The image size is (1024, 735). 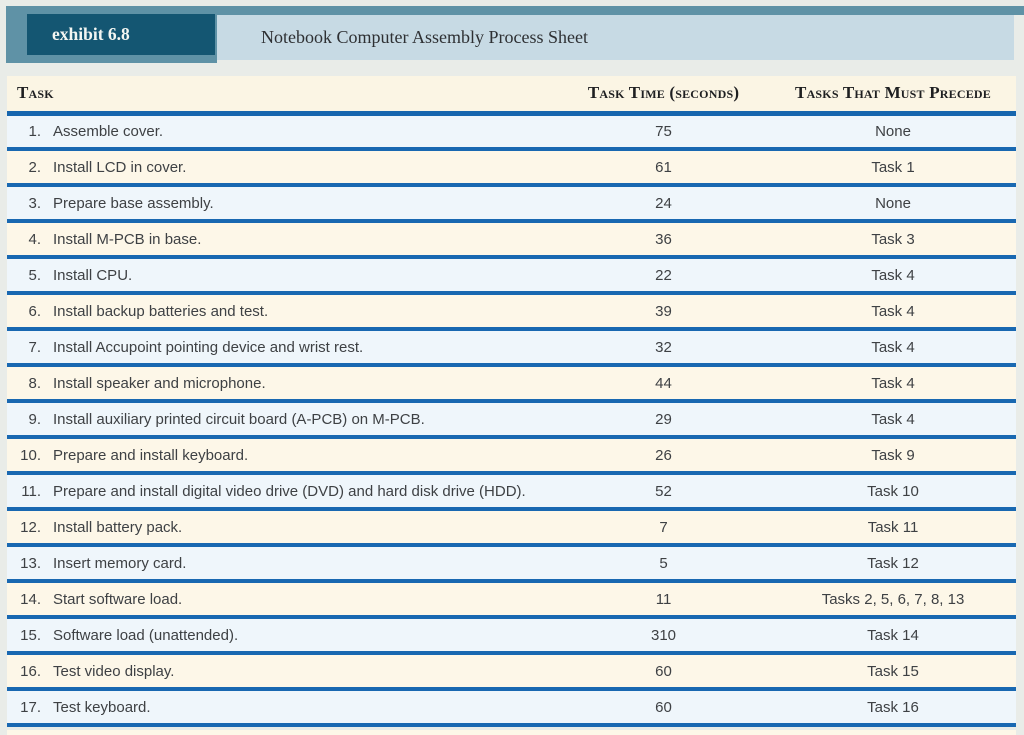 What do you see at coordinates (893, 528) in the screenshot?
I see `task-precede-value: Task 11` at bounding box center [893, 528].